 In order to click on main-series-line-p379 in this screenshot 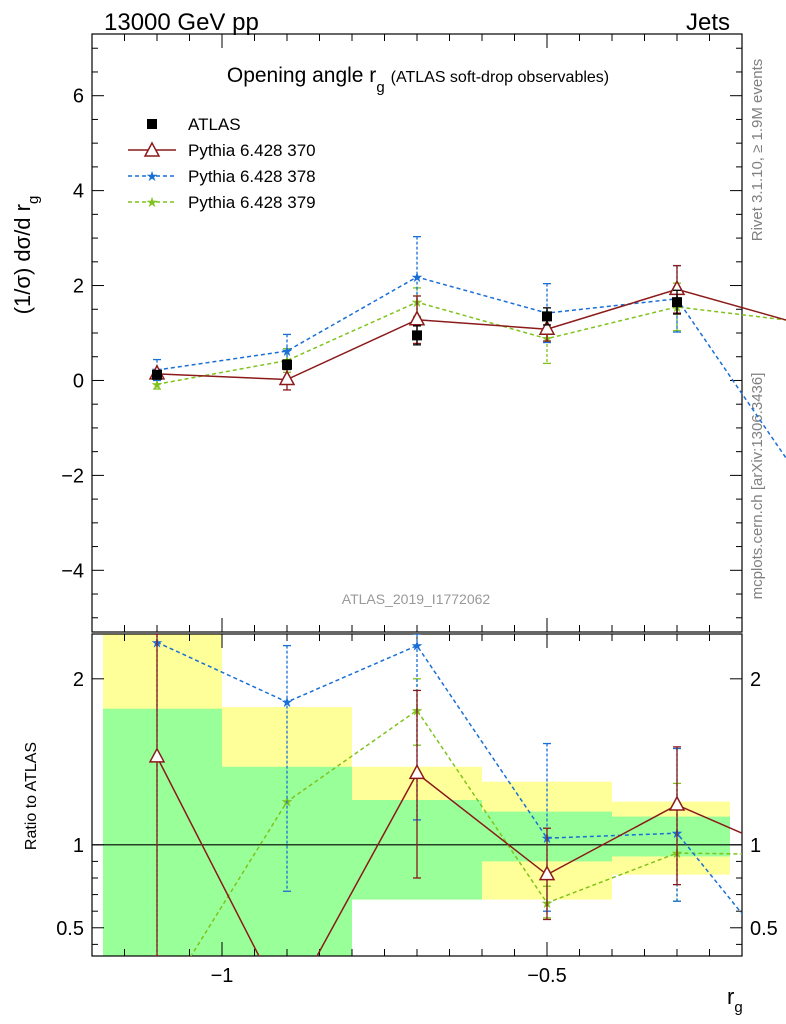, I will do `click(471, 343)`.